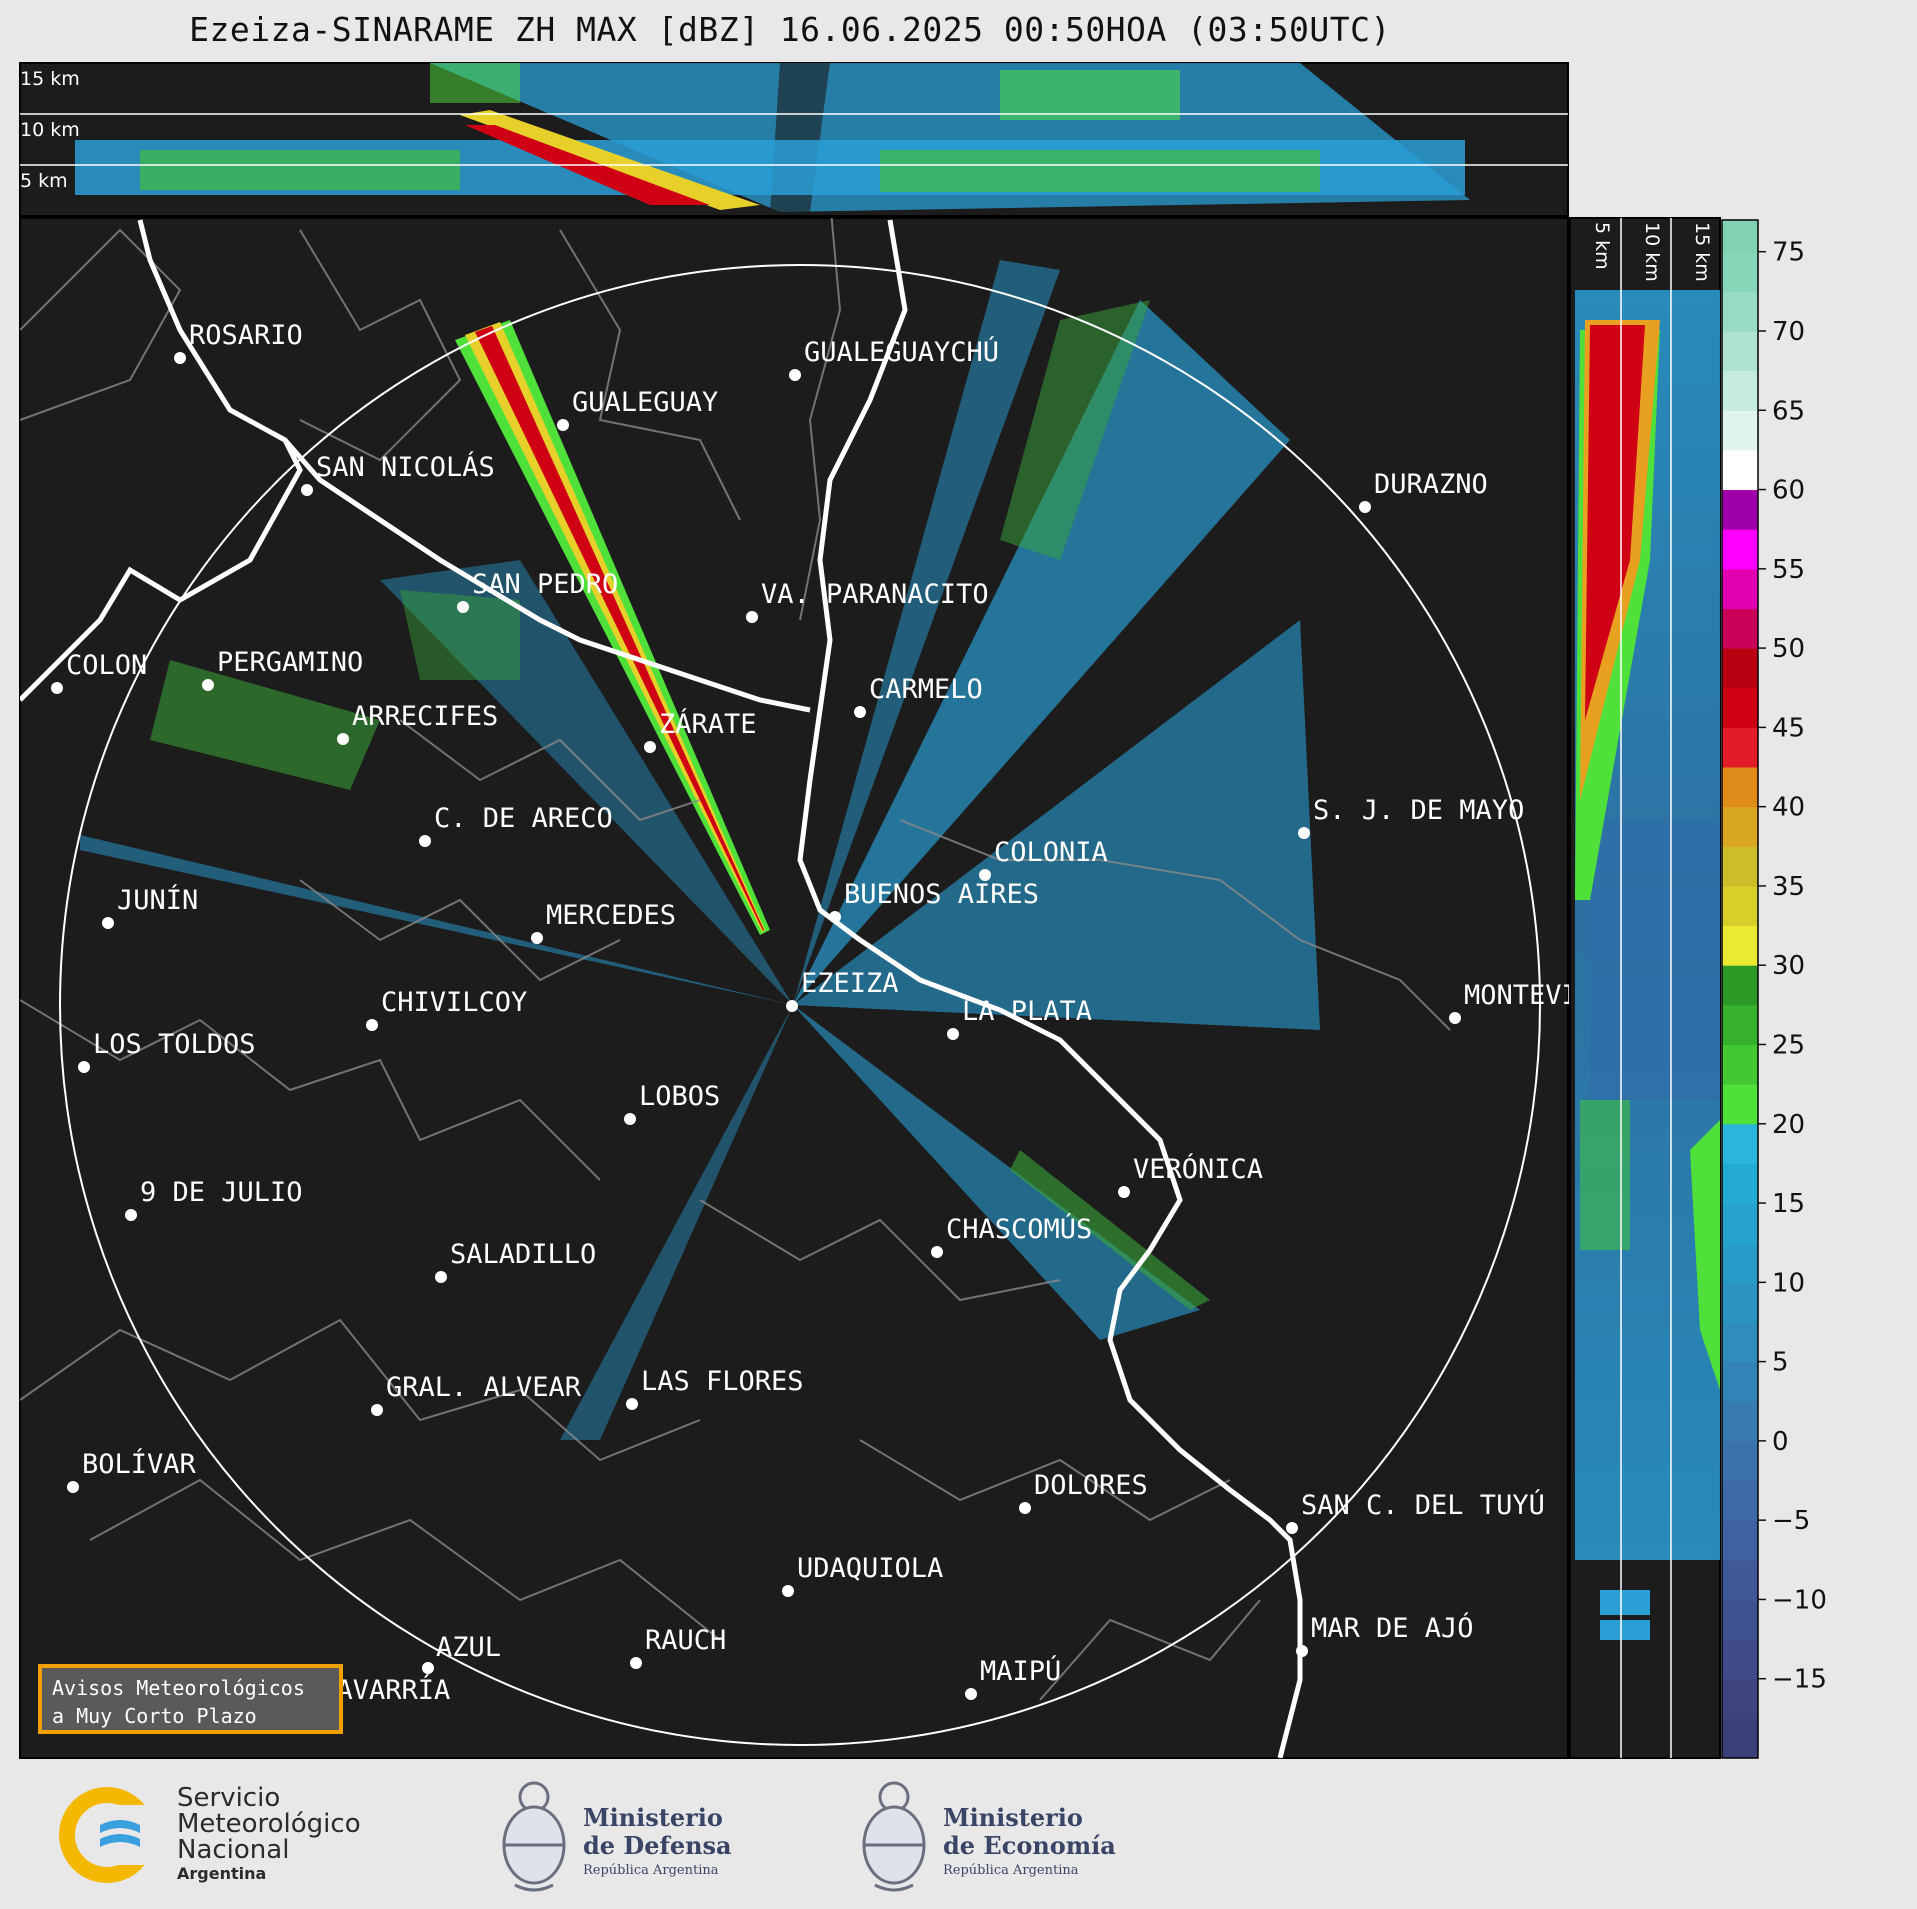  I want to click on city-marker: RAUCH, so click(678, 1647).